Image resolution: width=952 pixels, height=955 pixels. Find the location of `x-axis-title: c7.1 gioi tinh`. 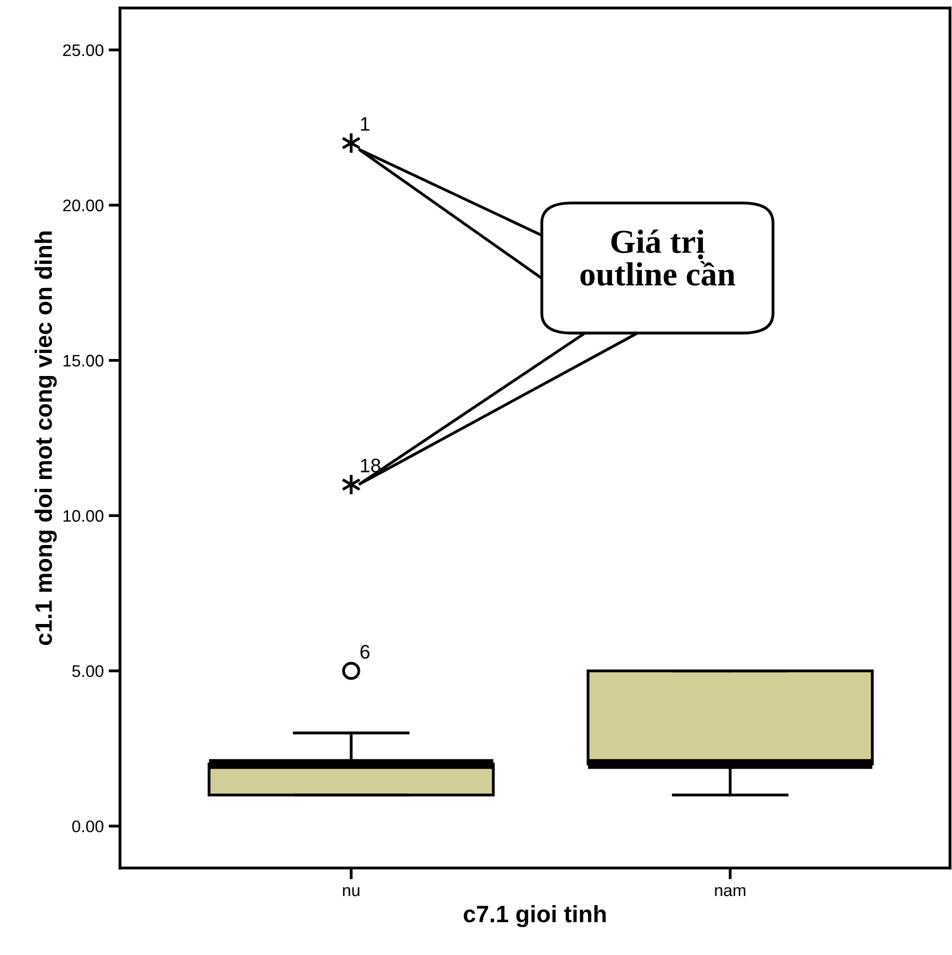

x-axis-title: c7.1 gioi tinh is located at coordinates (535, 916).